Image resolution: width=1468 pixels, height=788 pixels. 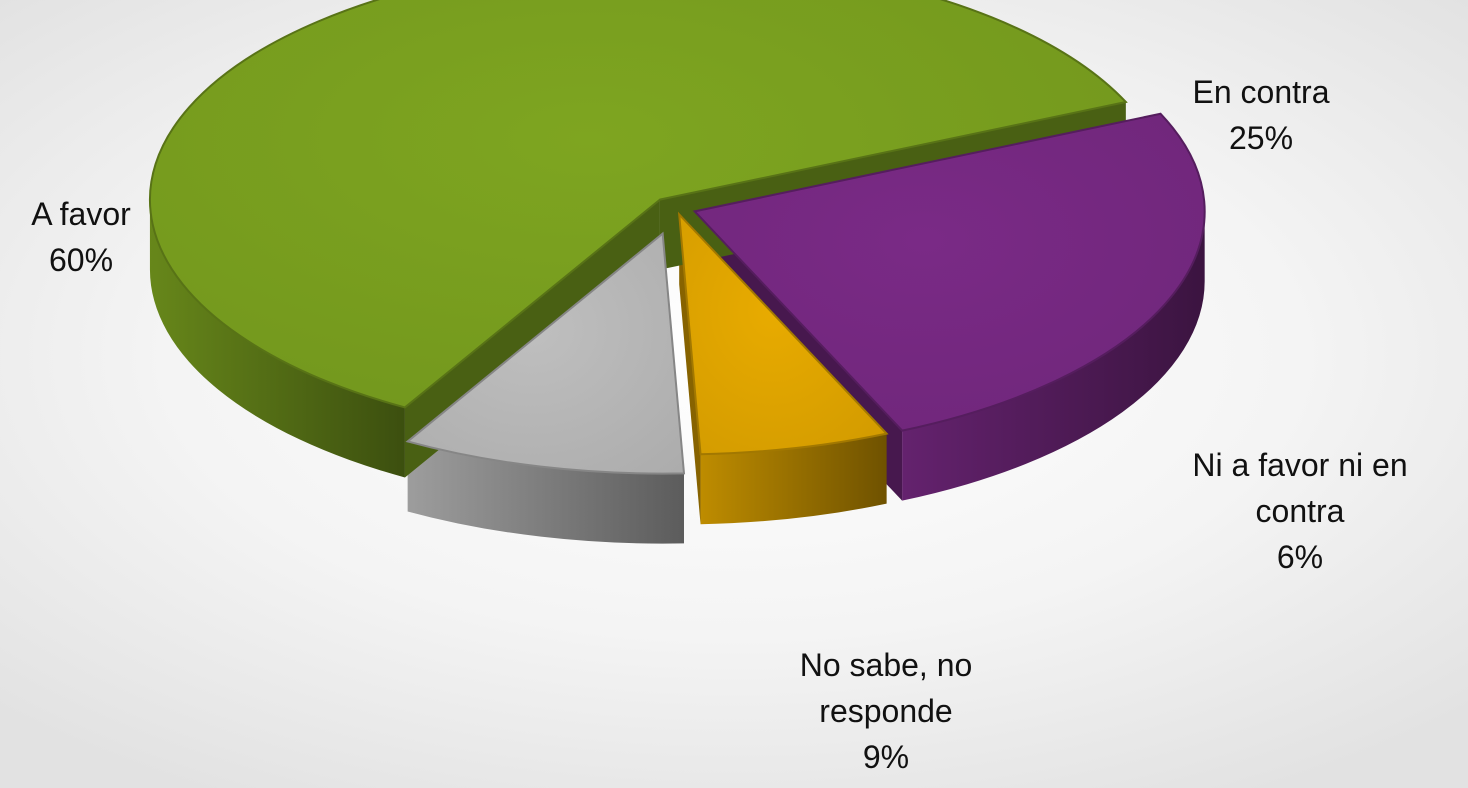 I want to click on slice-label-line: No sabe, no, so click(x=886, y=665).